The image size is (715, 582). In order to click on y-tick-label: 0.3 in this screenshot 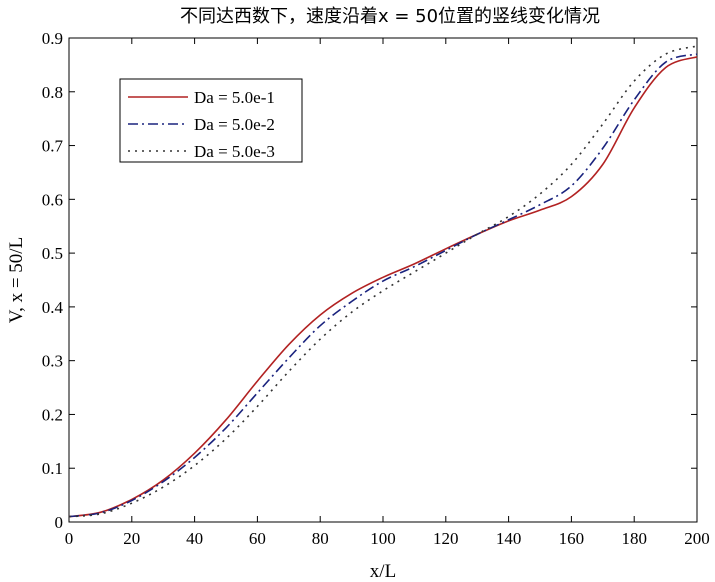, I will do `click(52, 361)`.